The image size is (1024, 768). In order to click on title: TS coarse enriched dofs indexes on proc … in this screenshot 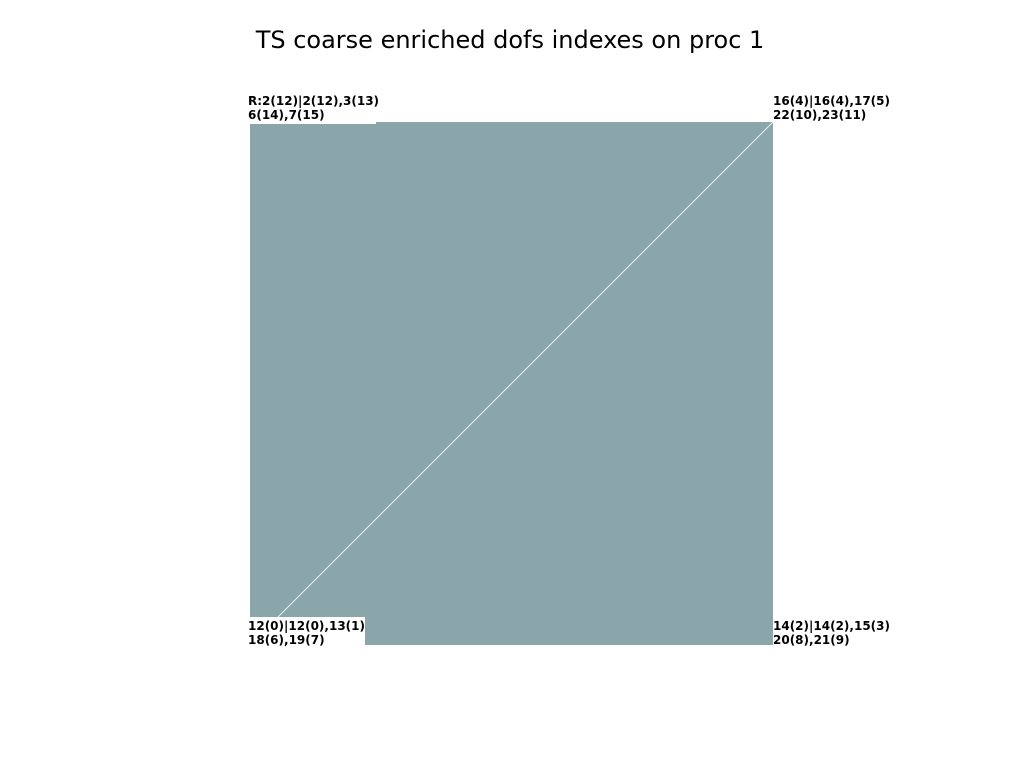, I will do `click(510, 40)`.